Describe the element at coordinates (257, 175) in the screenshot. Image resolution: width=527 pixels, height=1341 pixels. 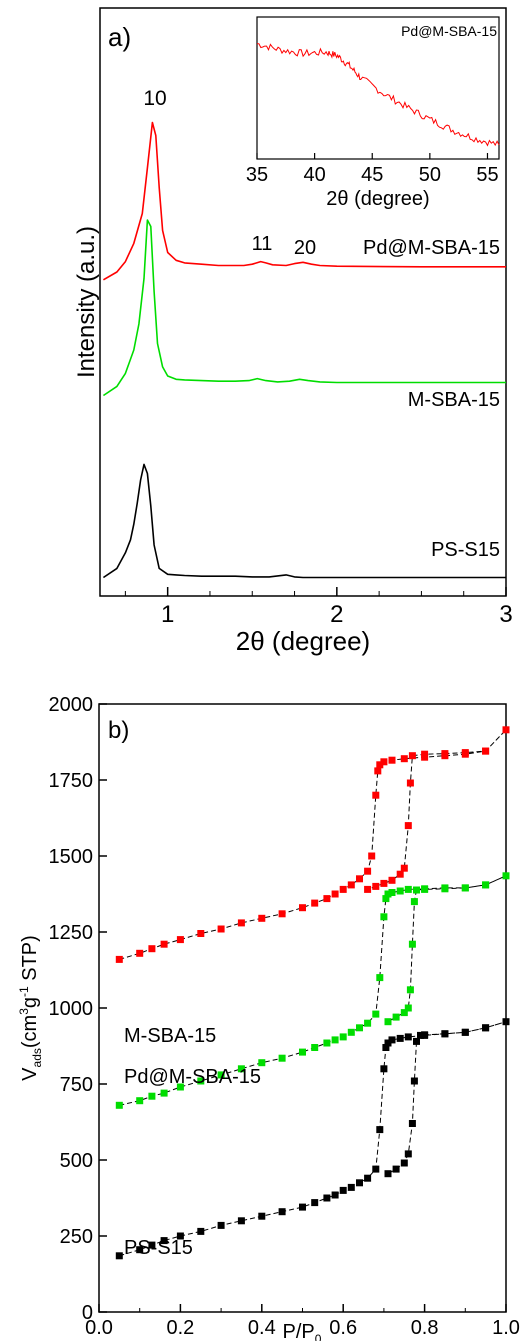
I see `inset-x-tick-label: 35` at that location.